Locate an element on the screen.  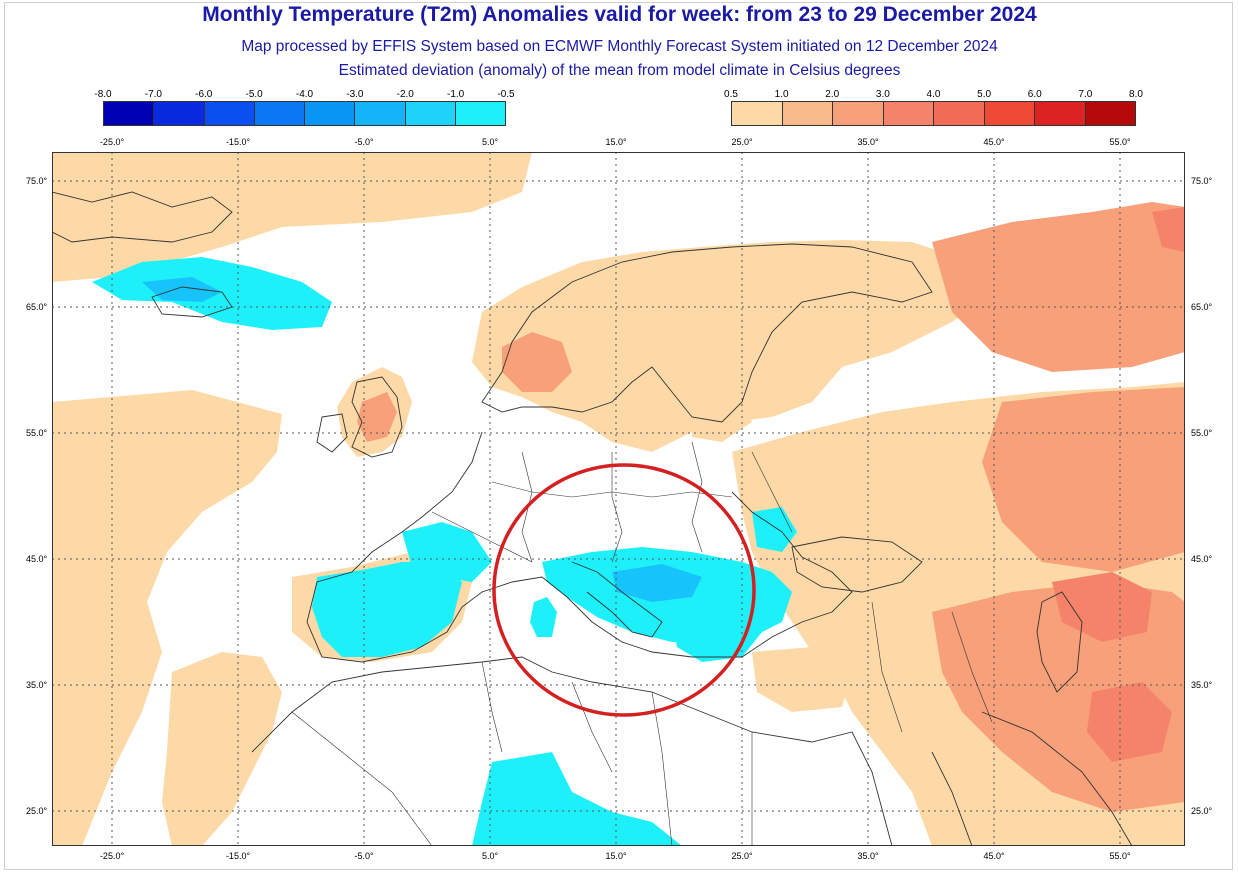
legend-positive-label: 2.0 is located at coordinates (832, 94).